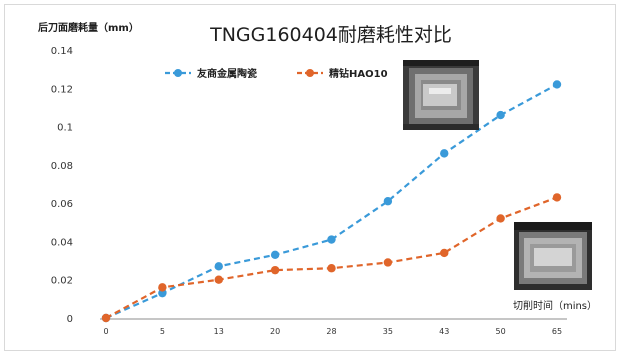 The image size is (621, 356). Describe the element at coordinates (330, 35) in the screenshot. I see `chart-title: TNGG160404耐磨耗性对比` at that location.